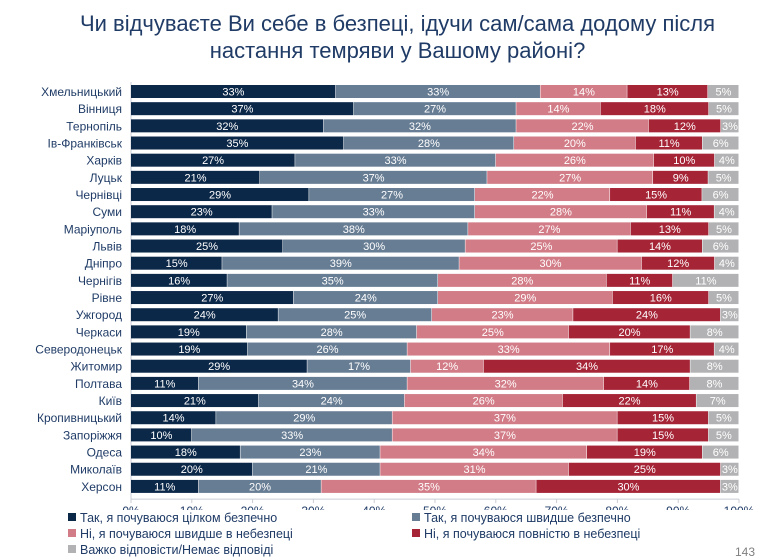 The height and width of the screenshot is (560, 765). I want to click on legend-swatch-icon, so click(72, 549).